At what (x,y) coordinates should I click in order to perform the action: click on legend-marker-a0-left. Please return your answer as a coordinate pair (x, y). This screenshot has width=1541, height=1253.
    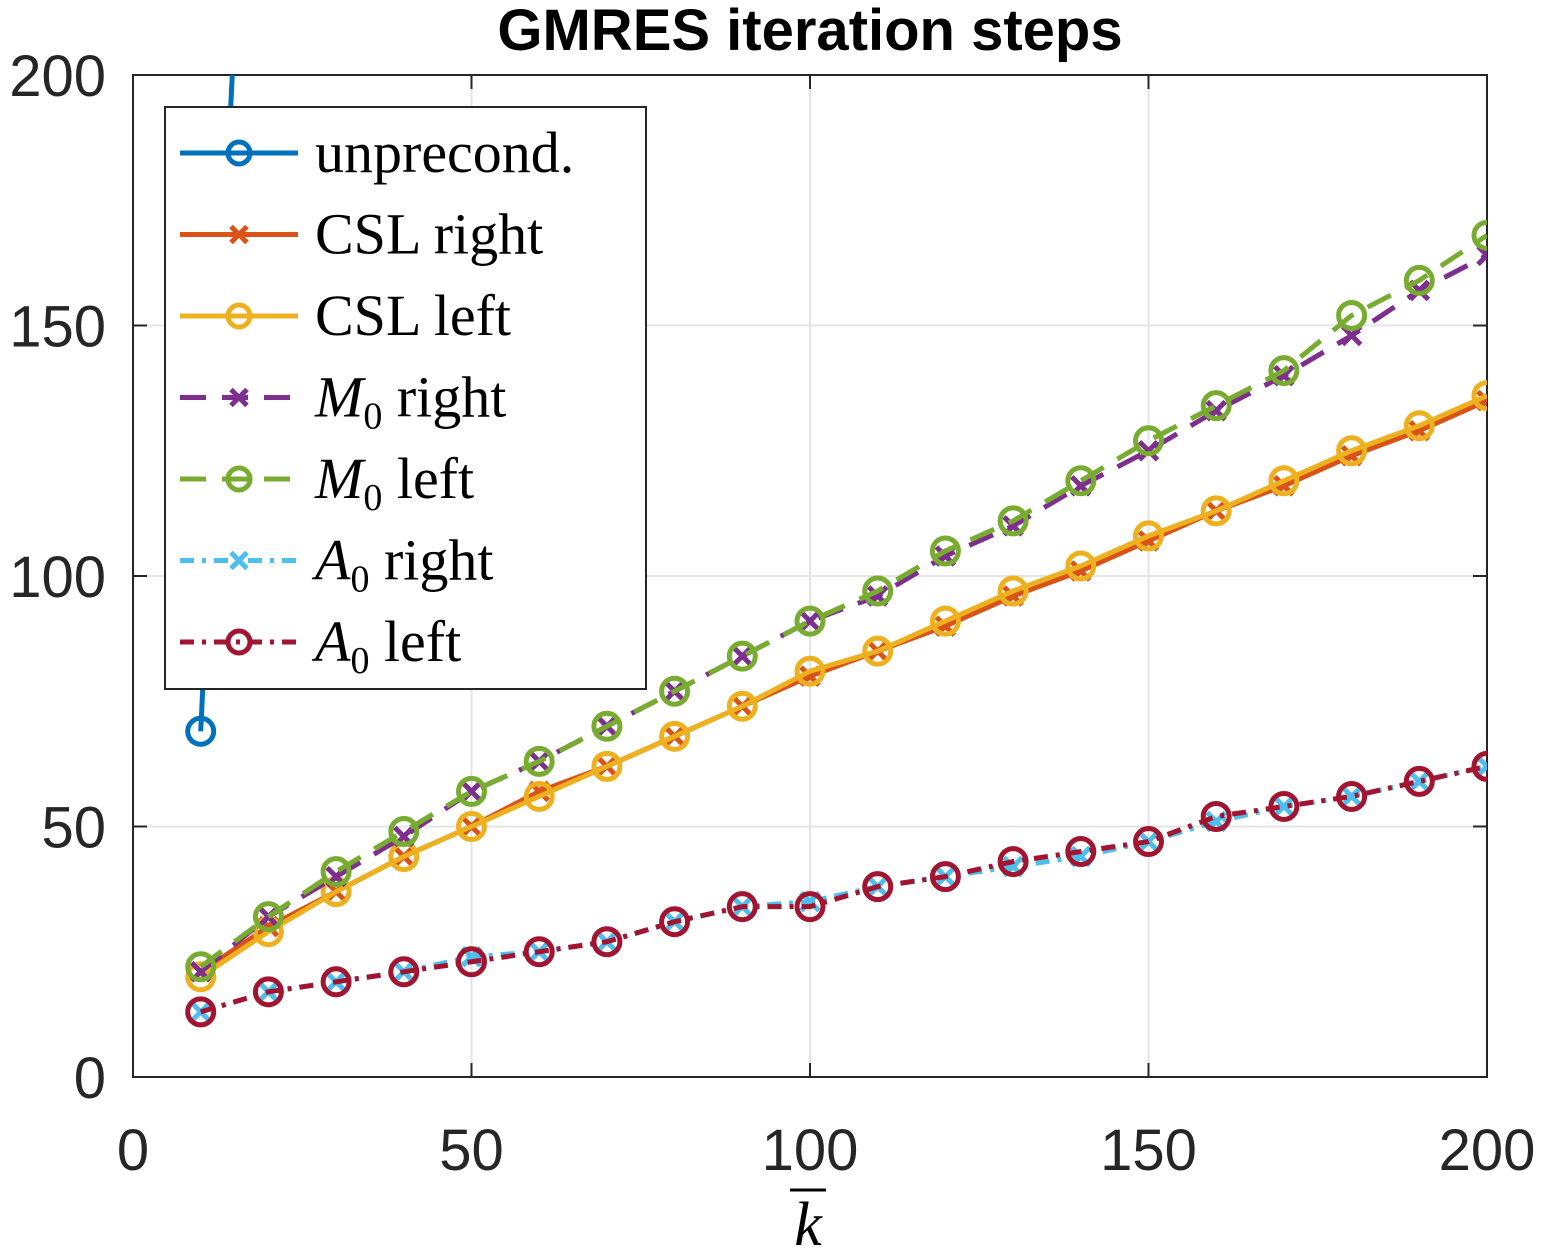
    Looking at the image, I should click on (239, 642).